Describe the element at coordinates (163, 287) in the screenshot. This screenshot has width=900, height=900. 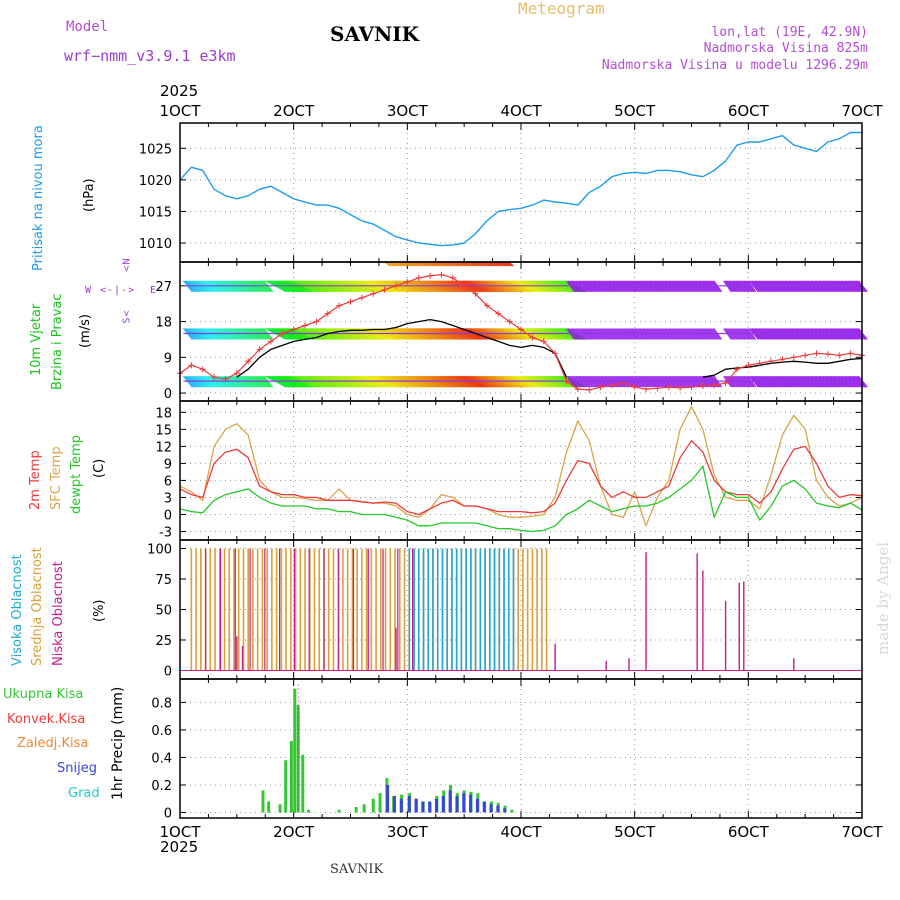
I see `wind-ytick-label: 27` at that location.